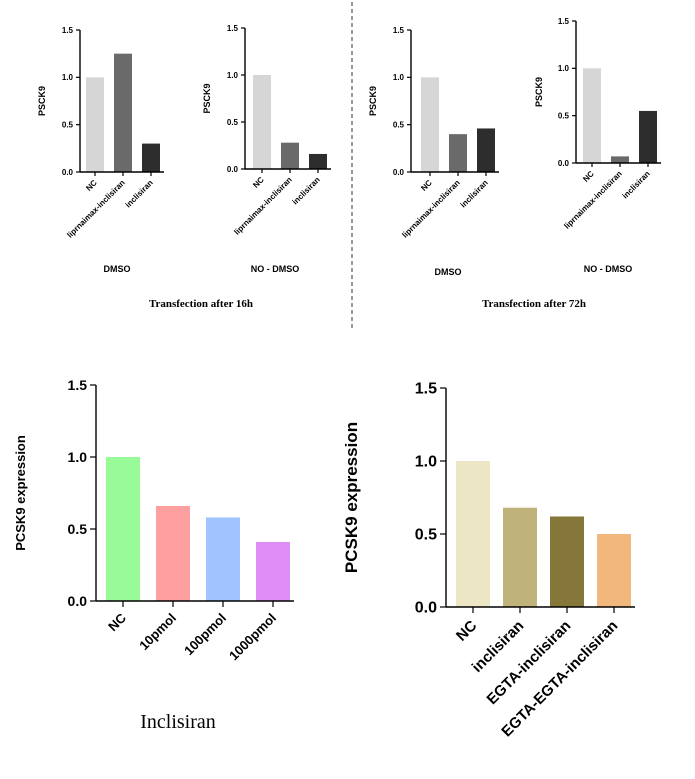  I want to click on chart-4-y-tick-label-2: 0.5, so click(564, 115).